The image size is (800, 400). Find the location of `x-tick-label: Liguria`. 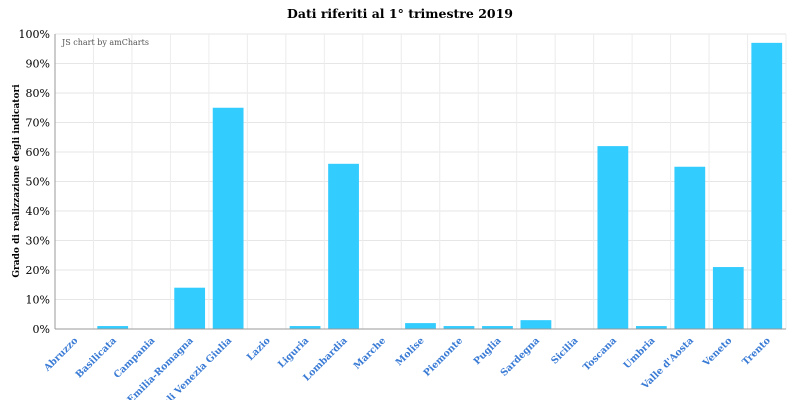

x-tick-label: Liguria is located at coordinates (293, 352).